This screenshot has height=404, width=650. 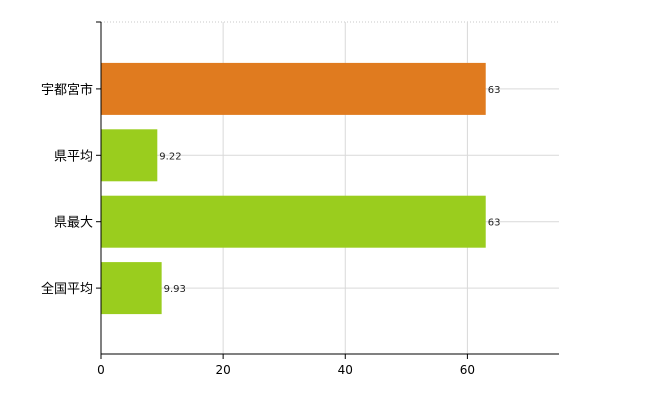 I want to click on category-label: 県平均, so click(x=73, y=156).